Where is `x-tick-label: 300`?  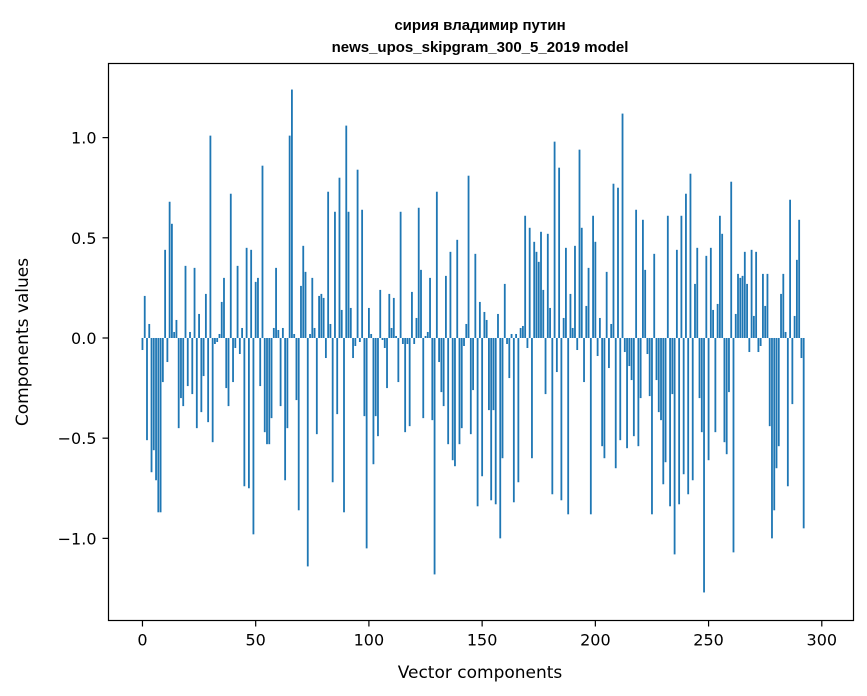
x-tick-label: 300 is located at coordinates (822, 640).